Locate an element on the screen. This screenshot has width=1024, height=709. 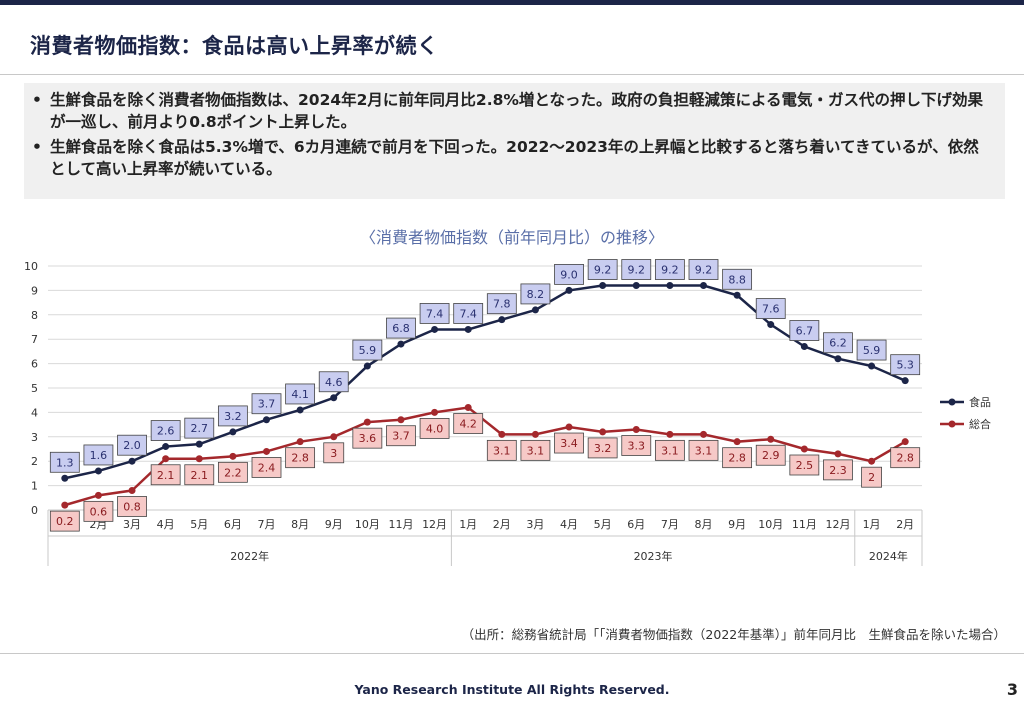
data-label: 4.2 is located at coordinates (468, 424).